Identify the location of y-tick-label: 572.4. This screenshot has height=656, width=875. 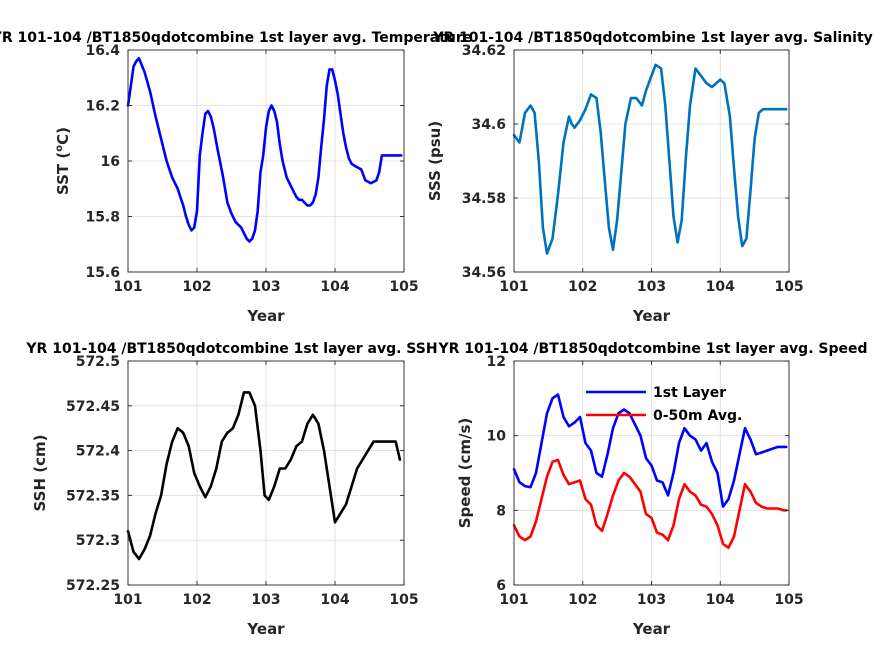
(98, 452).